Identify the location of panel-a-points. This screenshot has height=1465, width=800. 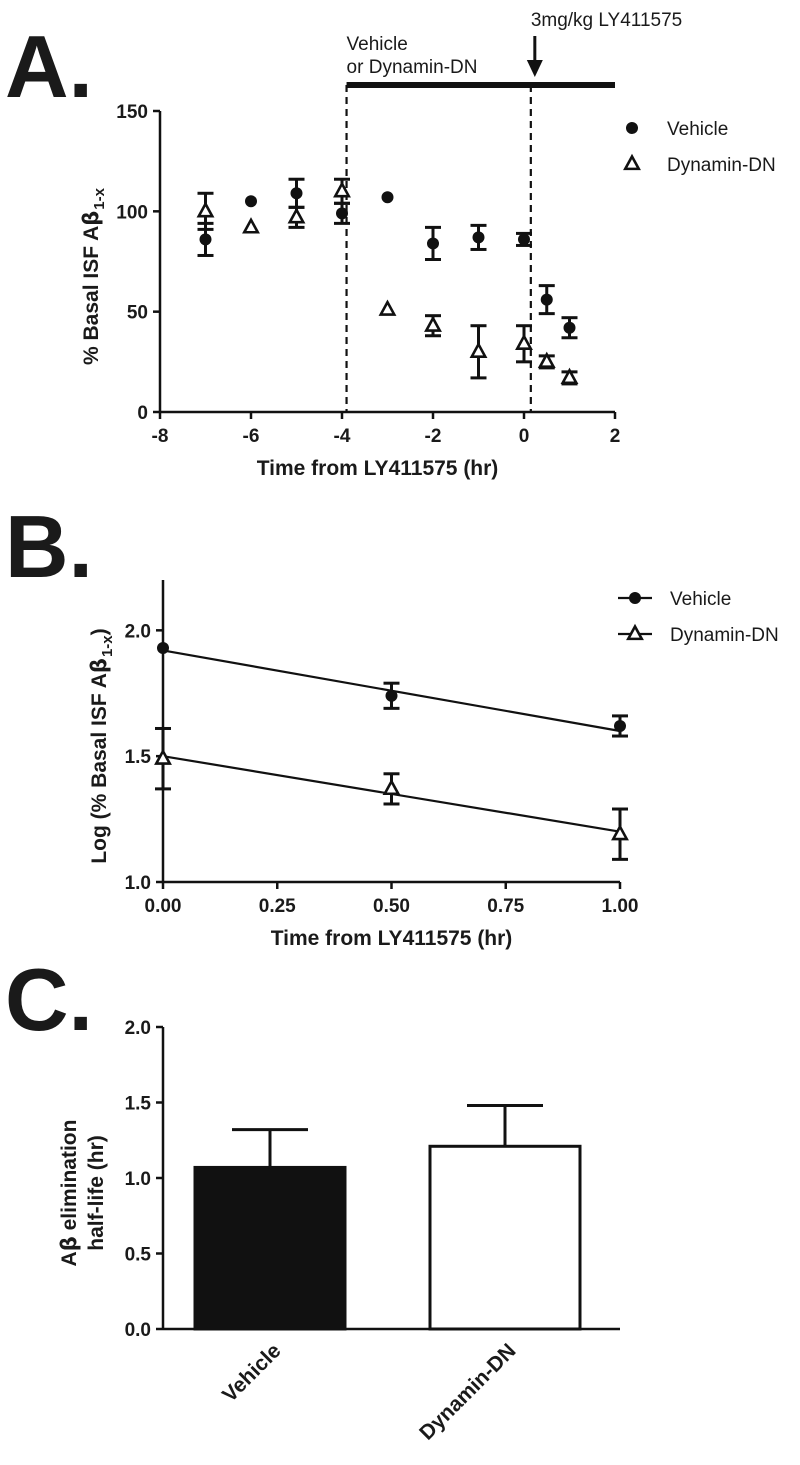
(387, 281).